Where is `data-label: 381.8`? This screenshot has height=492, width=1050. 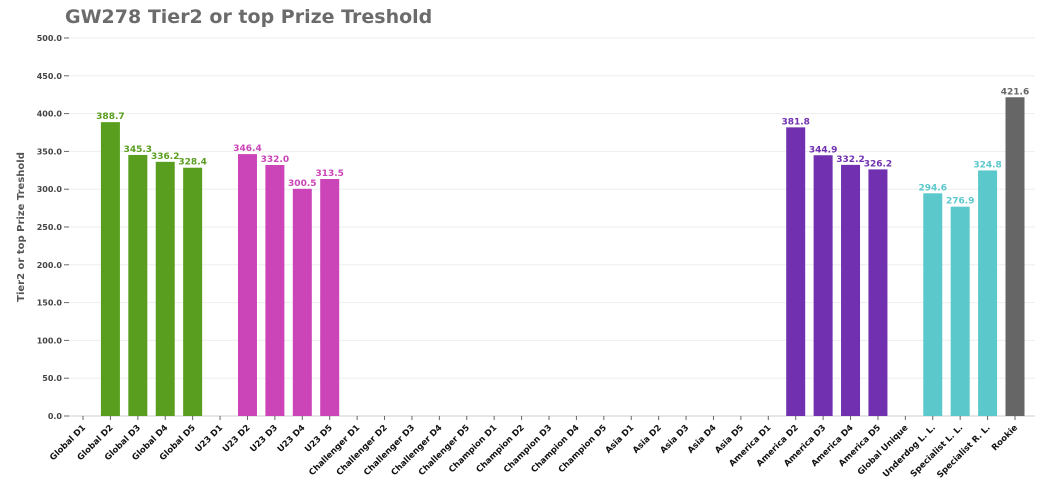
data-label: 381.8 is located at coordinates (795, 122).